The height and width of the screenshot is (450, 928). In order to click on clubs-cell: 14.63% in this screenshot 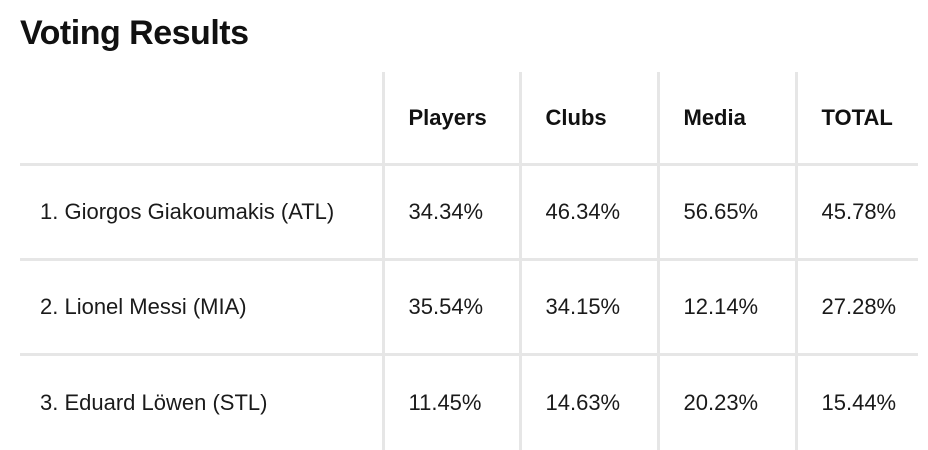, I will do `click(589, 402)`.